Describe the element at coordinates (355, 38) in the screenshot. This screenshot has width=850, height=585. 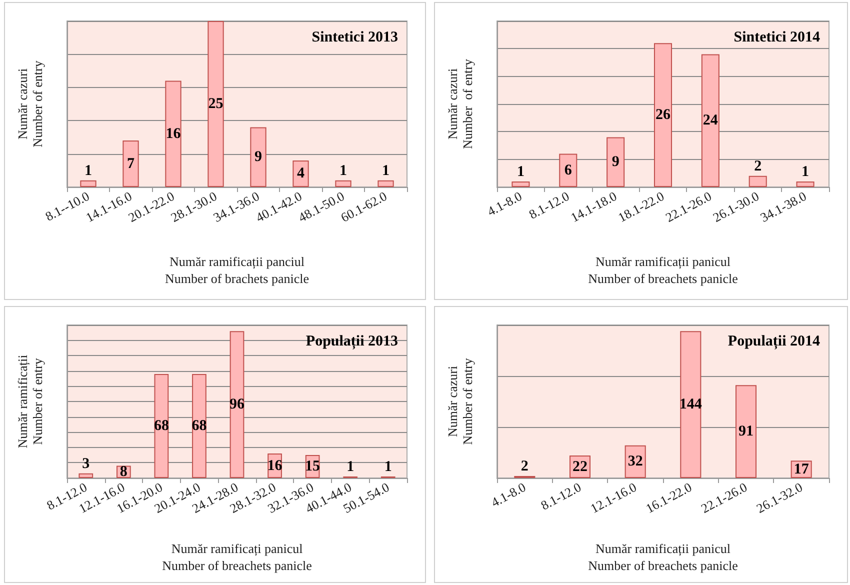
I see `text: Sintetici 2013` at that location.